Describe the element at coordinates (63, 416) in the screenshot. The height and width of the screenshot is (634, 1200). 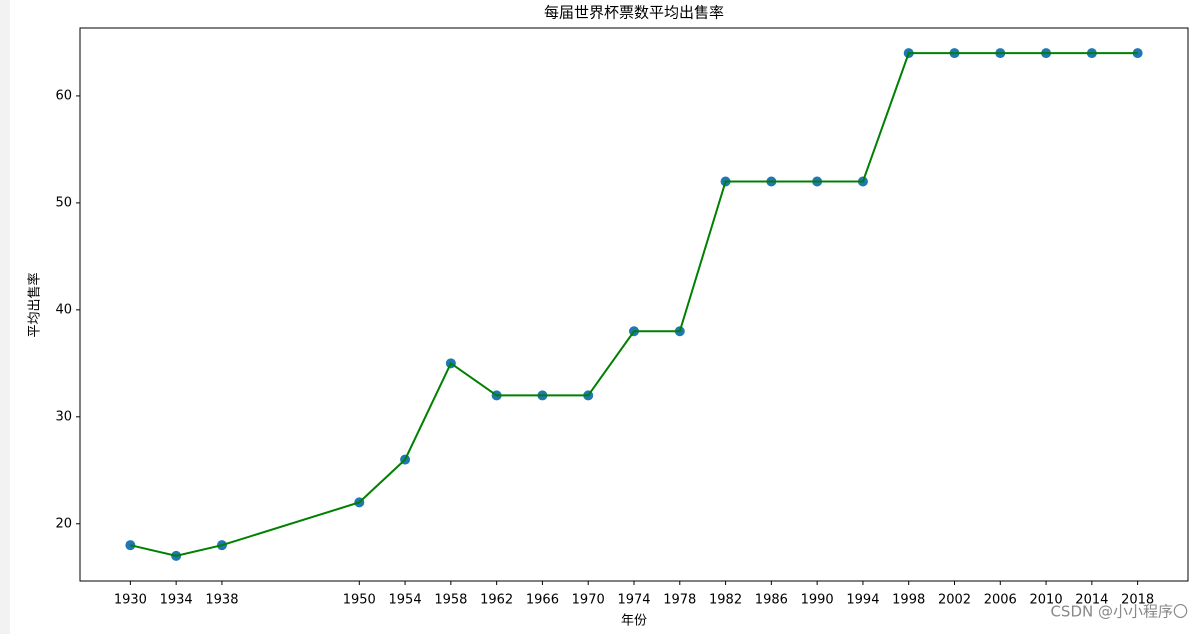
I see `y-tick-label: 30` at that location.